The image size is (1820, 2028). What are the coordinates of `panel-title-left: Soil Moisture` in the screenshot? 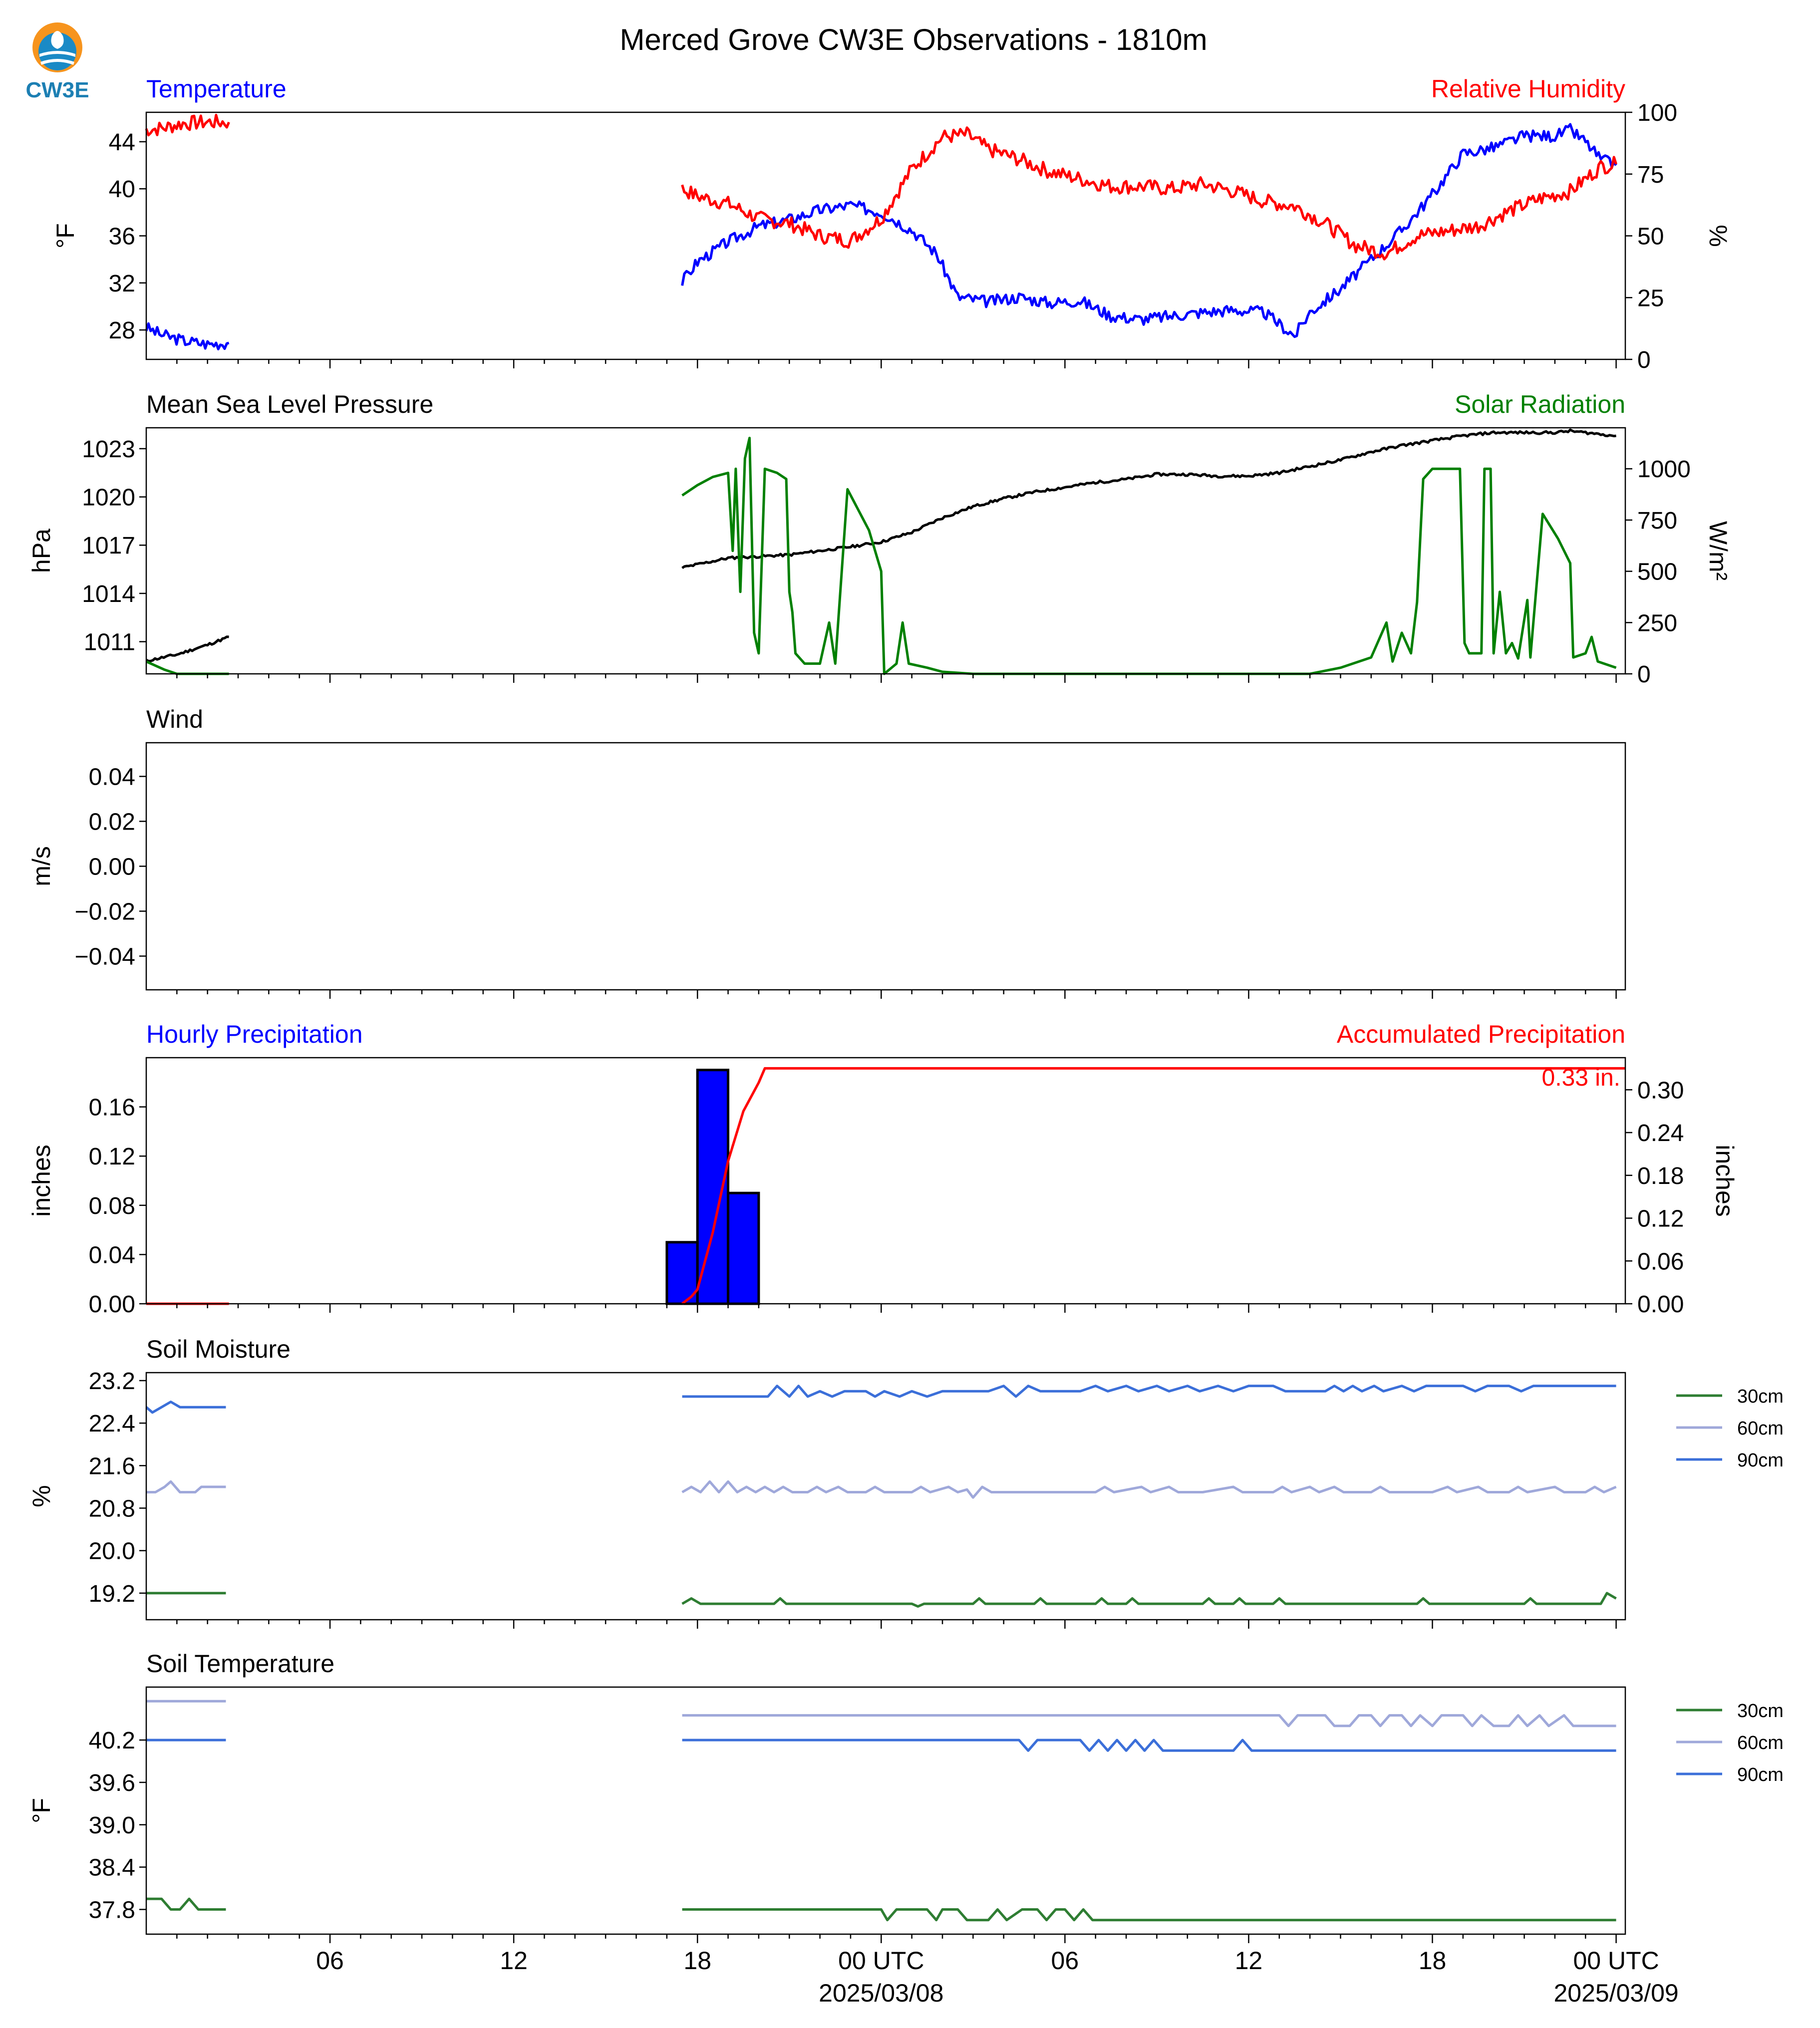 It's located at (218, 1349).